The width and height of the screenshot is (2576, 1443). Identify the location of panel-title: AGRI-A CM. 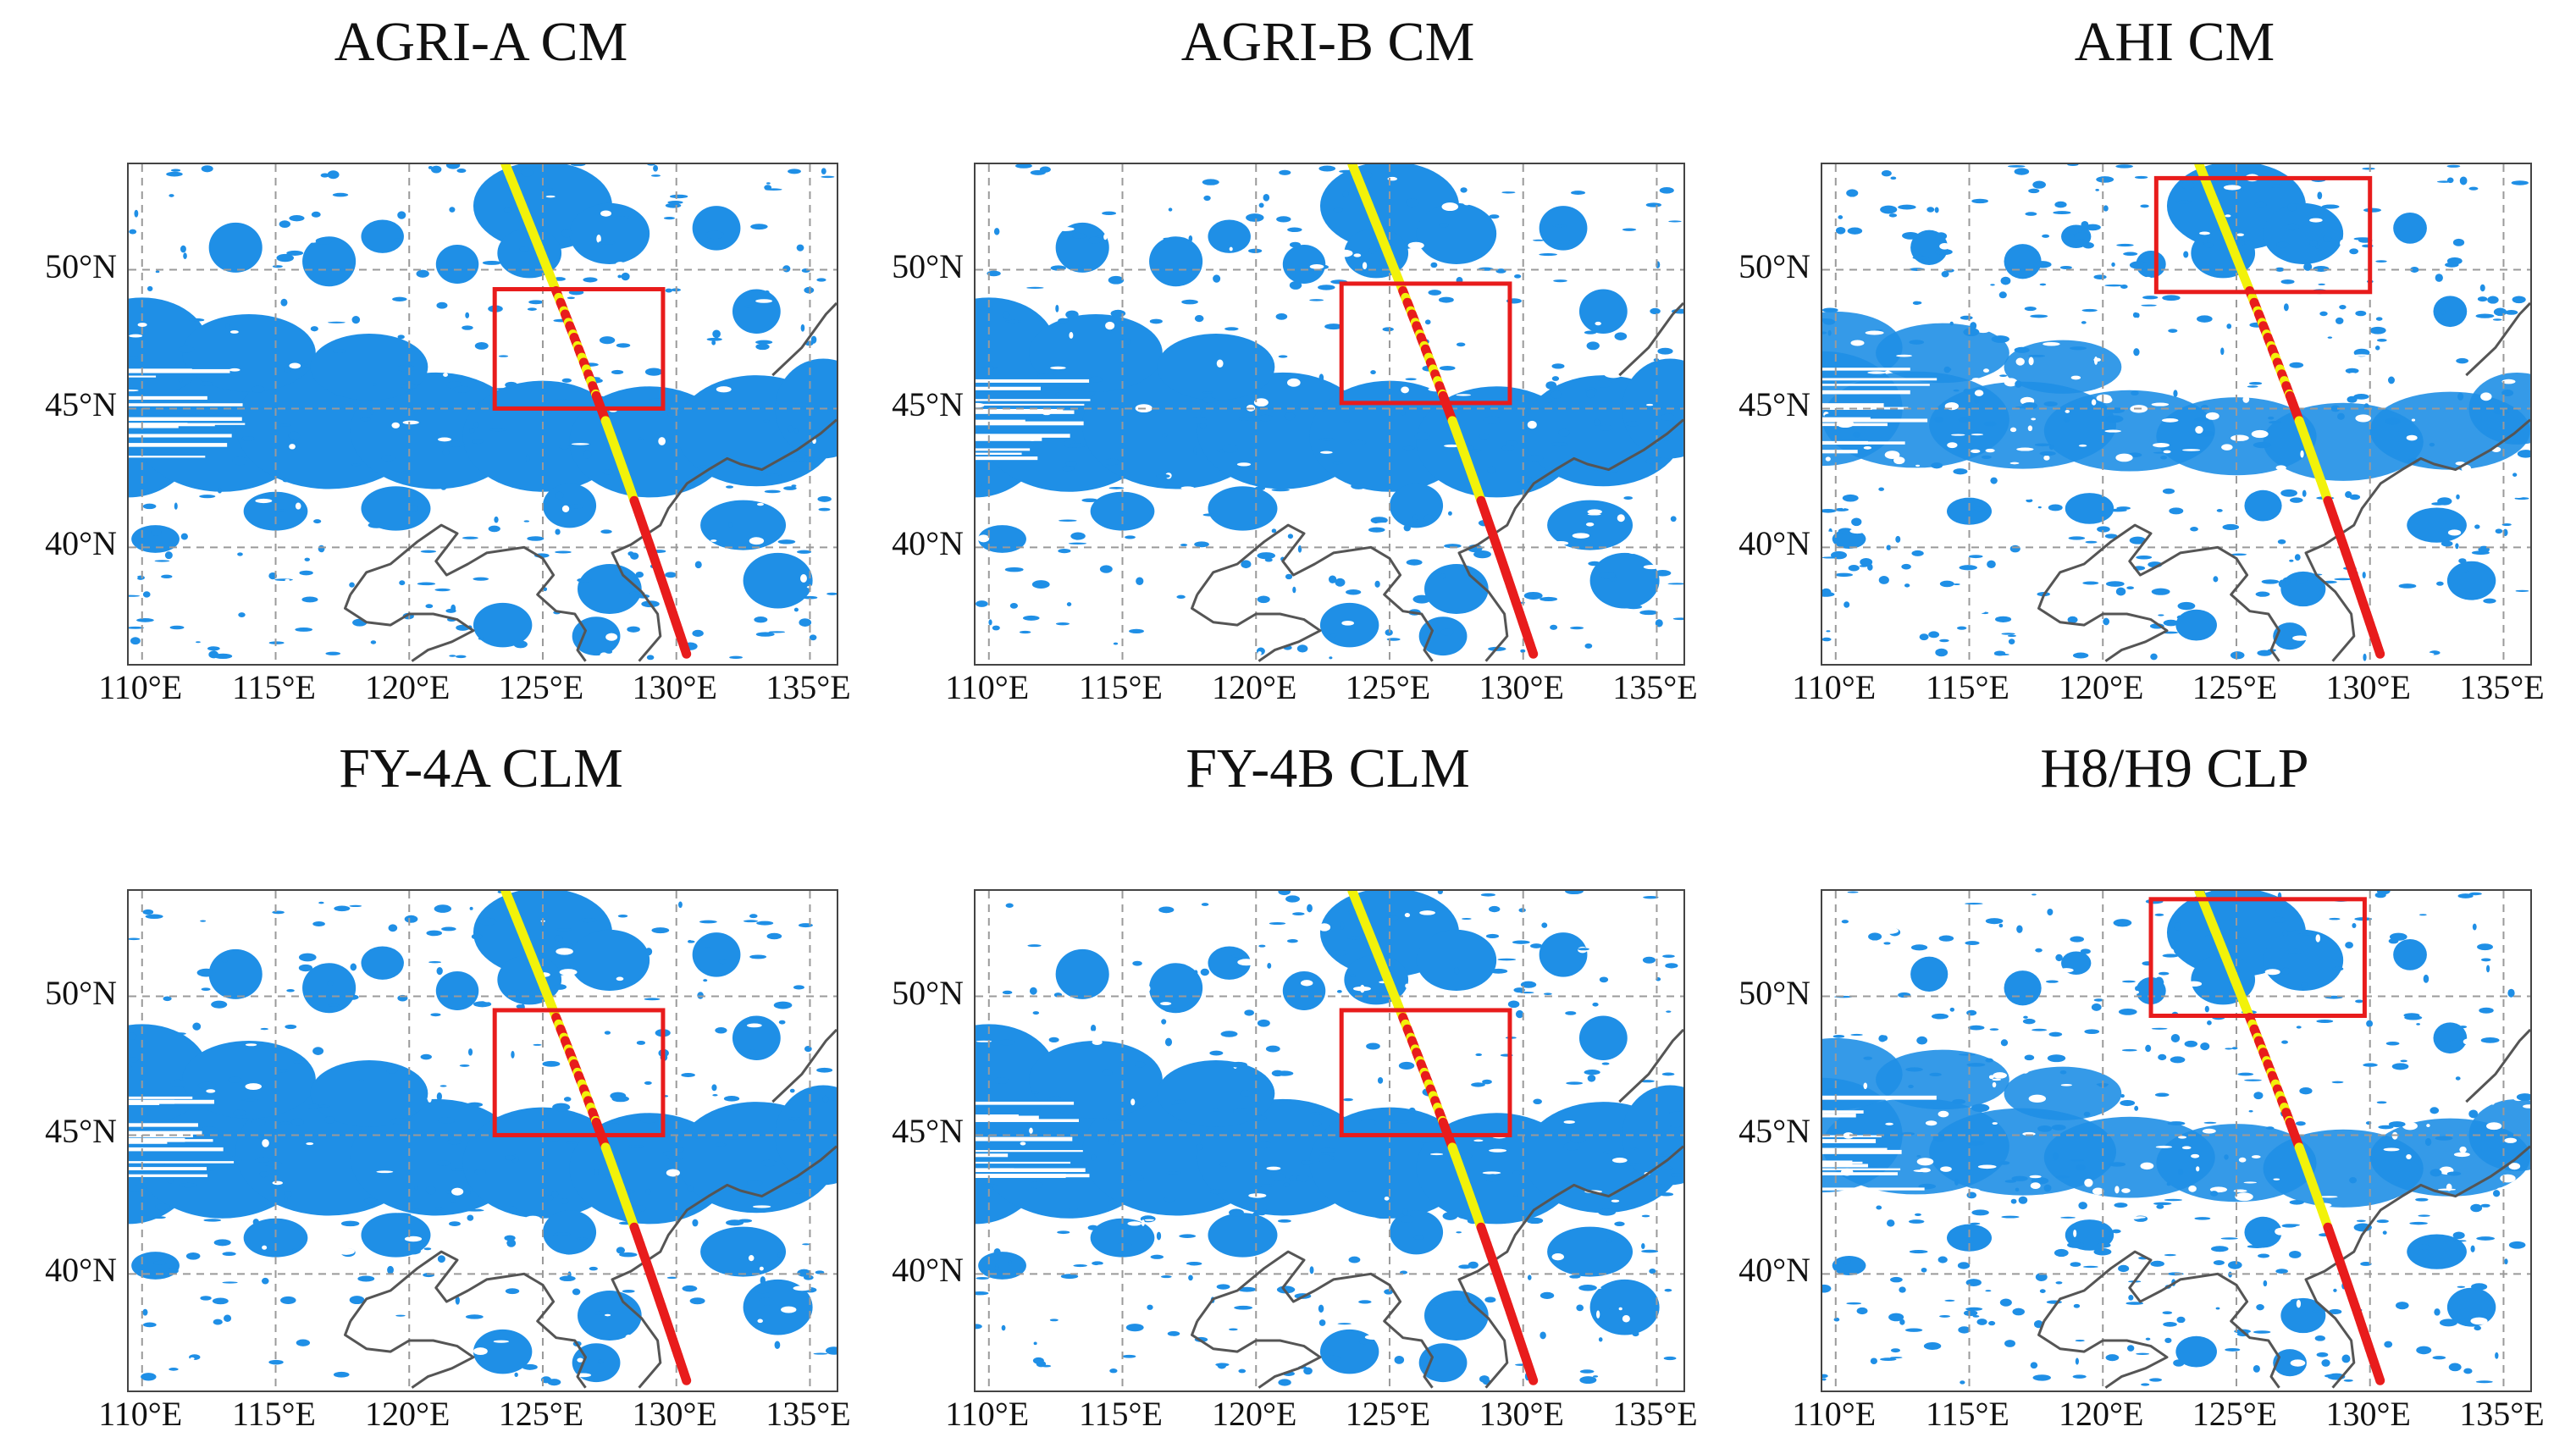
(481, 42).